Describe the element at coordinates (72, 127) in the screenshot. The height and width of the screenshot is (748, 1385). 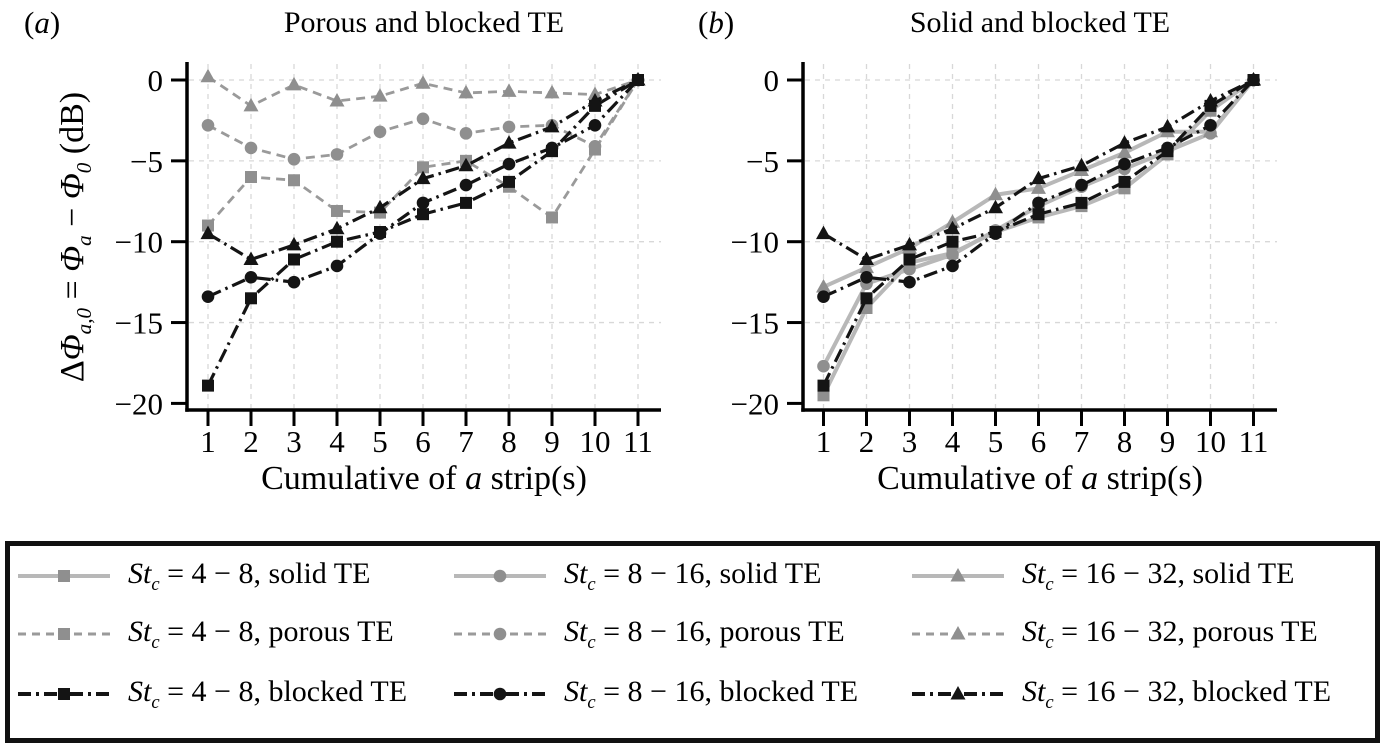
I see `unit-db: (dB)` at that location.